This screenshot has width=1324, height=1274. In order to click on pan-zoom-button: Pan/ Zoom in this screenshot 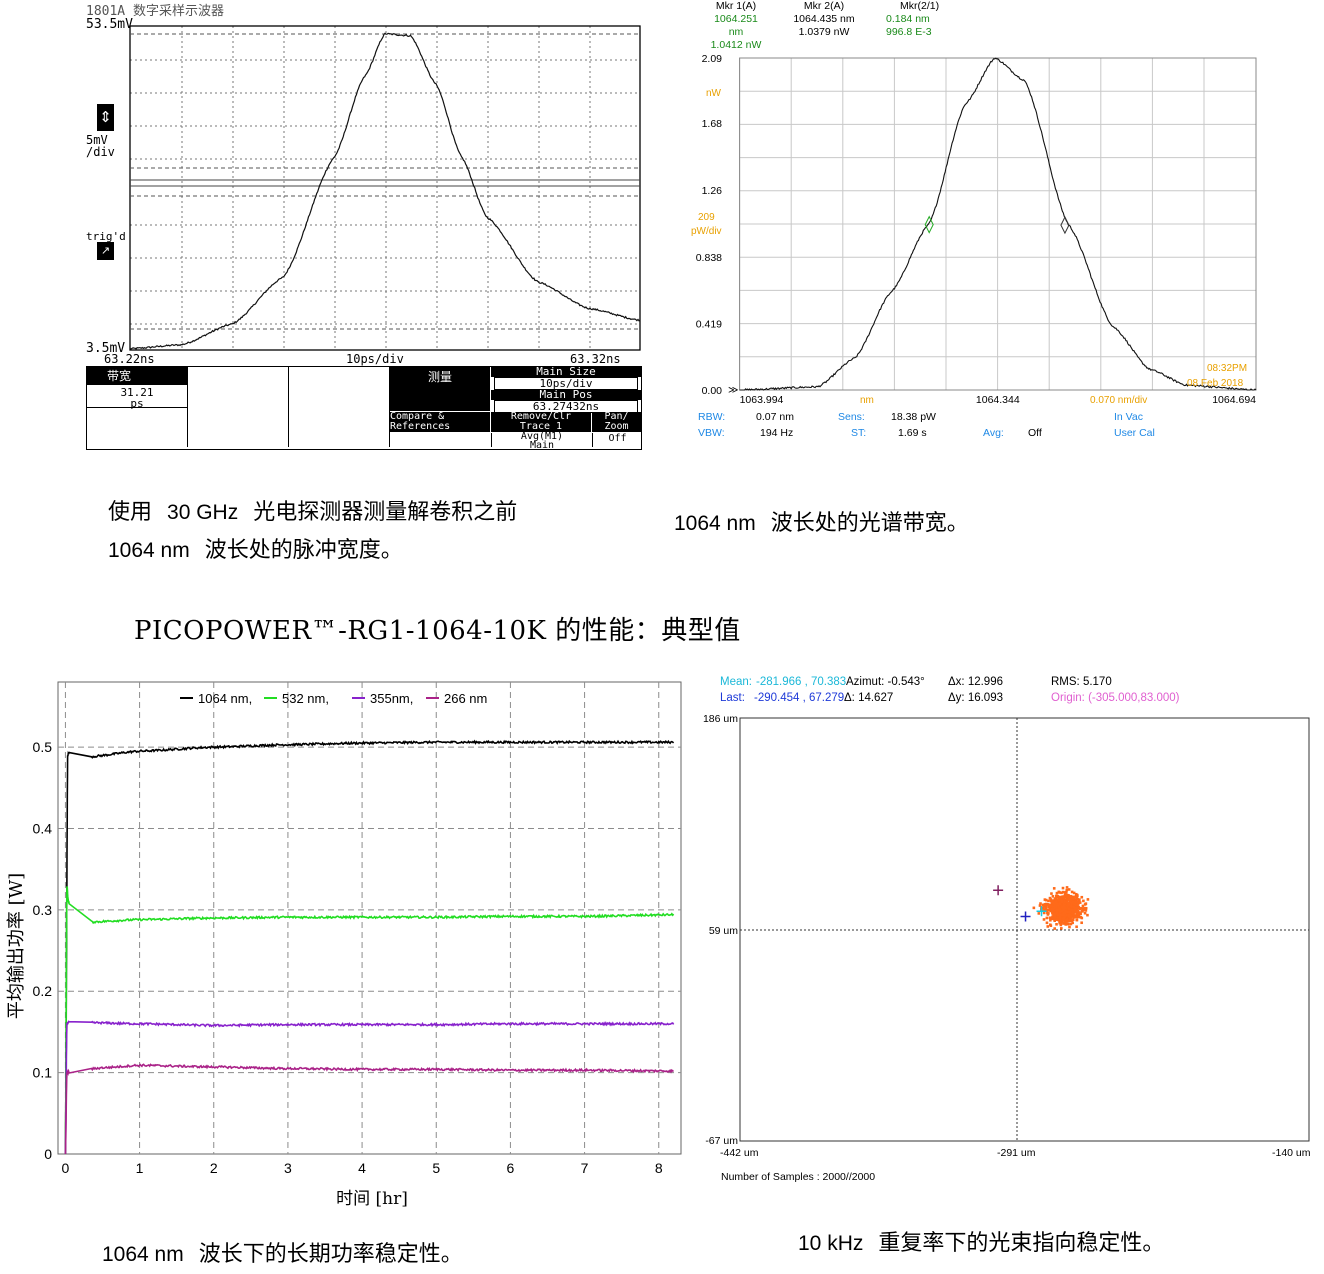, I will do `click(616, 422)`.